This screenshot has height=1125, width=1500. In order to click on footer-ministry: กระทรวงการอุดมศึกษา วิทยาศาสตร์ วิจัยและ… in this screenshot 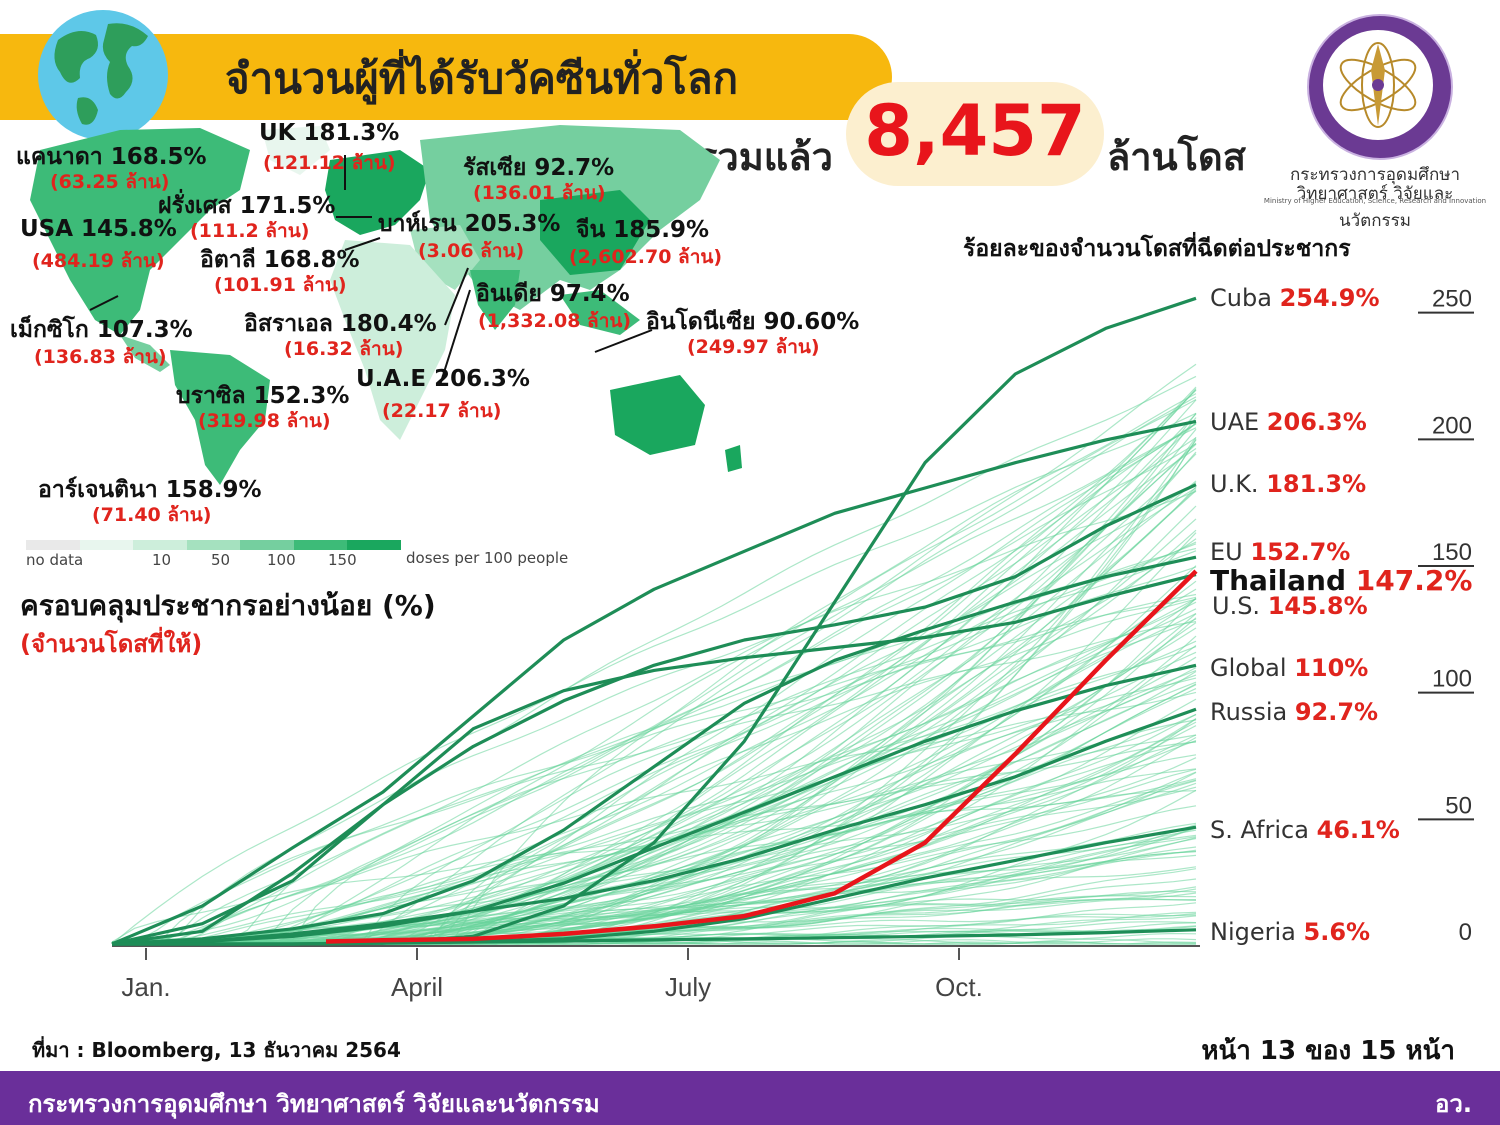, I will do `click(314, 1104)`.